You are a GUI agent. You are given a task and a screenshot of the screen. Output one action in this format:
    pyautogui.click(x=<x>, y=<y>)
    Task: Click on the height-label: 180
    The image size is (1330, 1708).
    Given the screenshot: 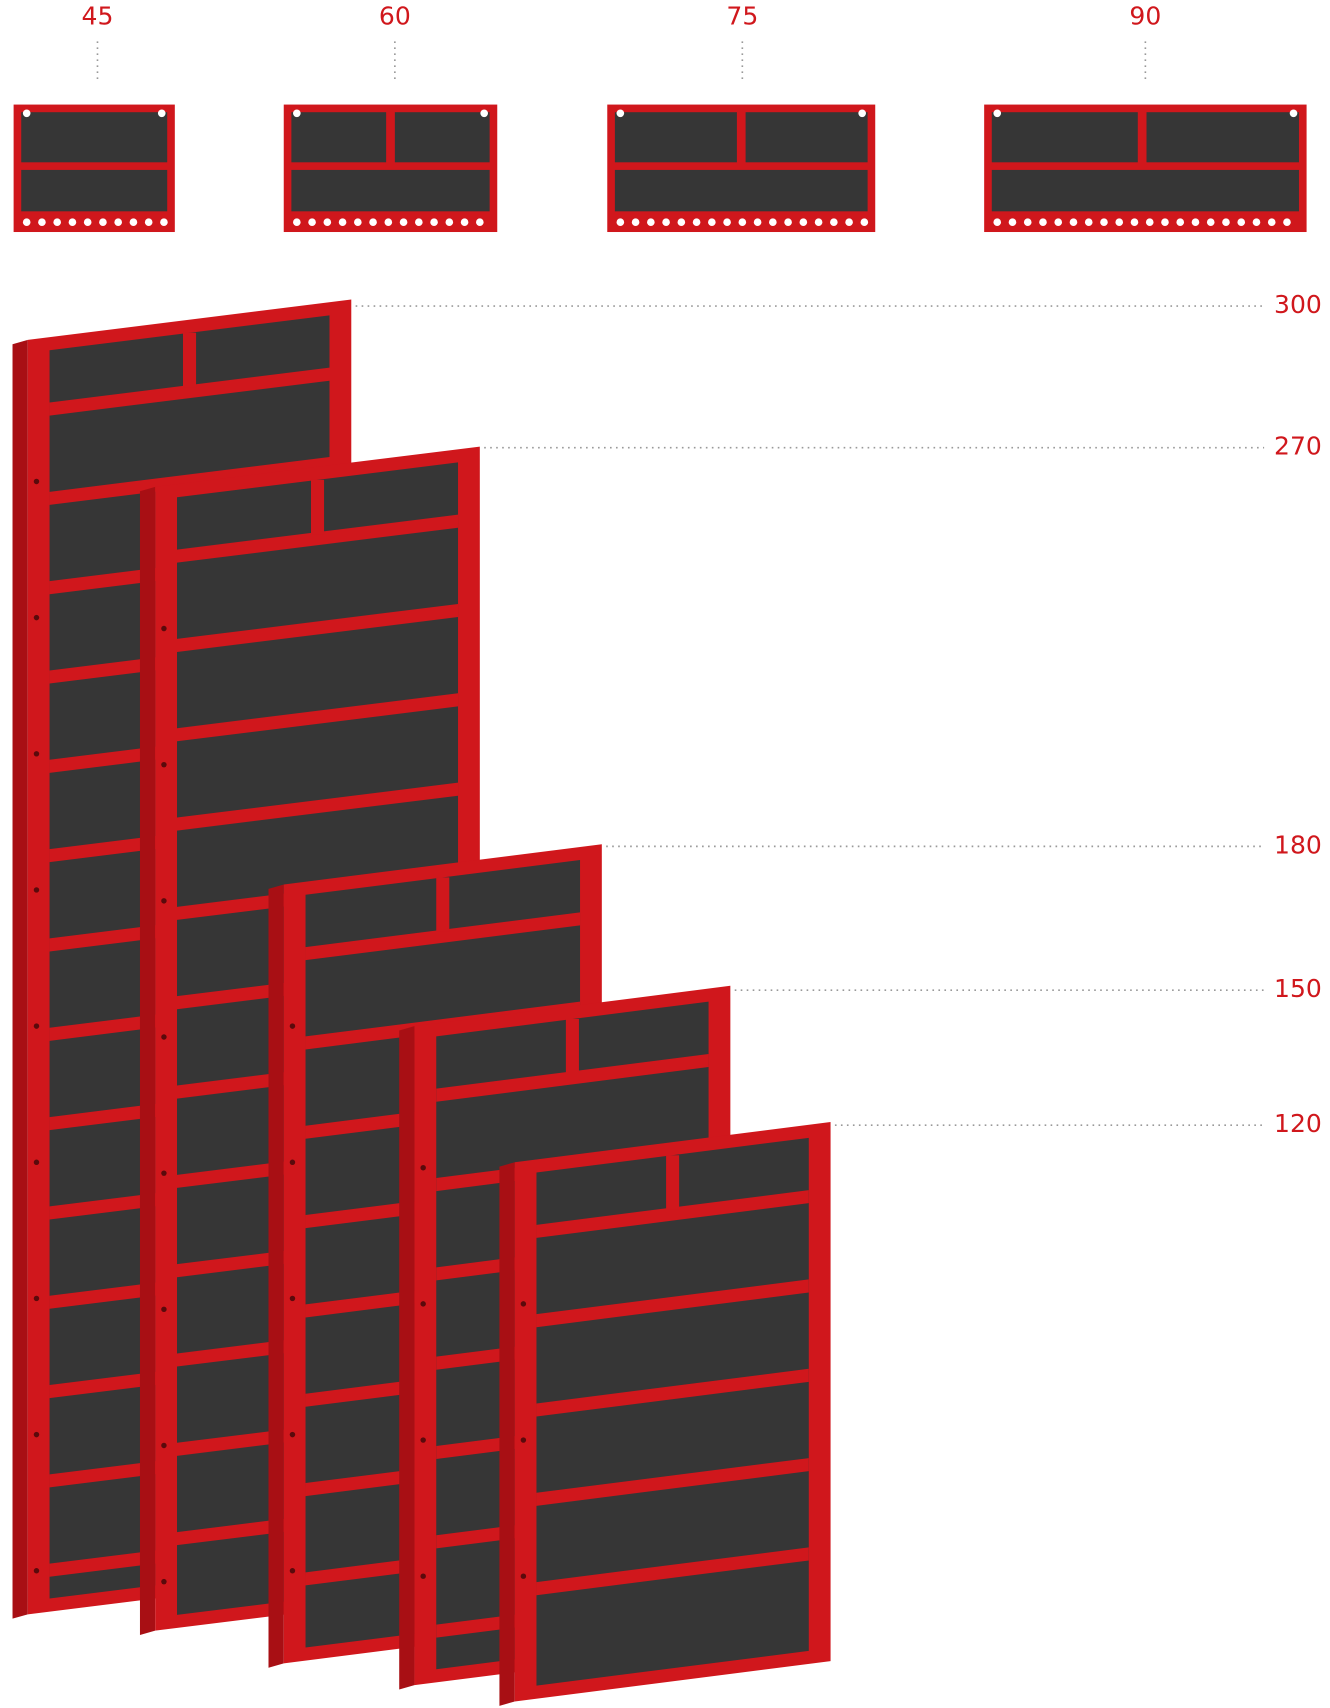 What is the action you would take?
    pyautogui.click(x=1298, y=844)
    